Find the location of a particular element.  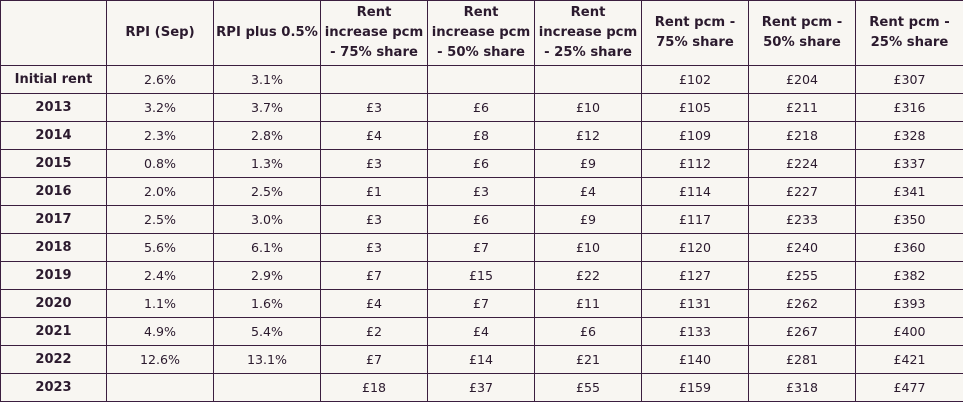

column-header-rpi-plus: RPI plus 0.5% is located at coordinates (267, 33).